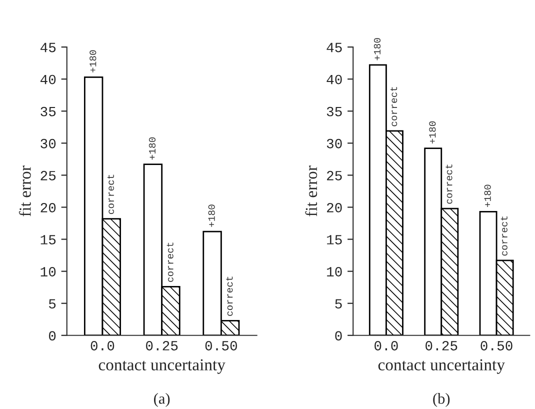 The width and height of the screenshot is (535, 409). I want to click on text: (b), so click(441, 400).